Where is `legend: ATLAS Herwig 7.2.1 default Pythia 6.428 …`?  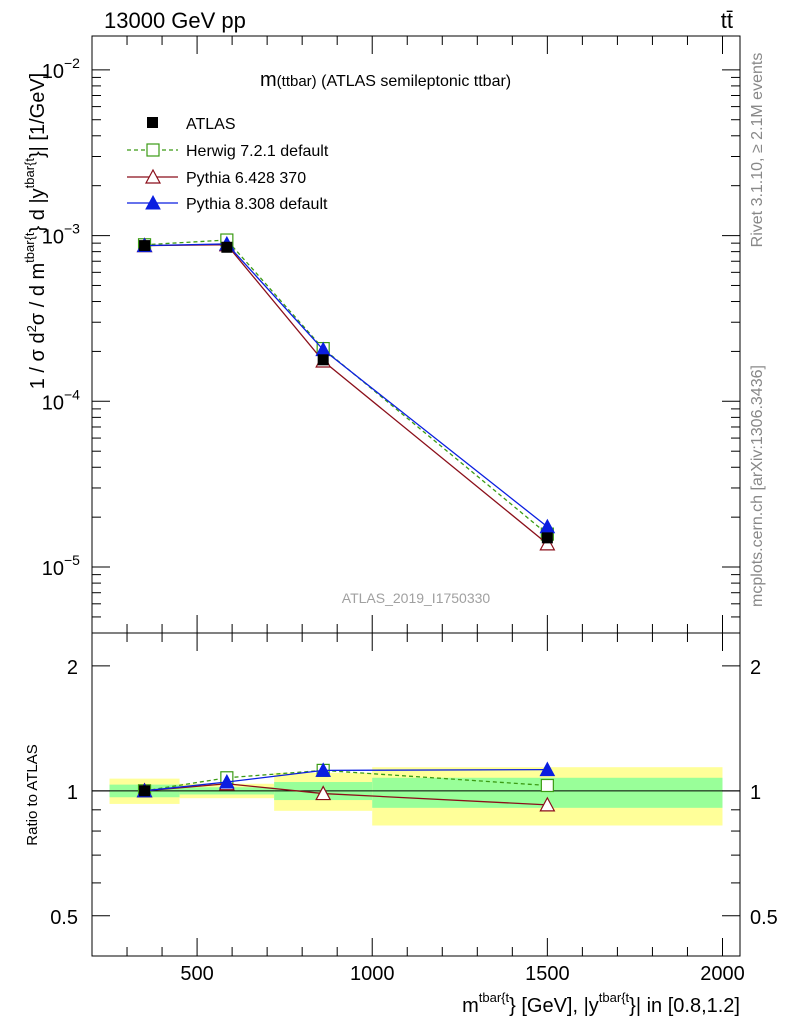
legend: ATLAS Herwig 7.2.1 default Pythia 6.428 … is located at coordinates (228, 164).